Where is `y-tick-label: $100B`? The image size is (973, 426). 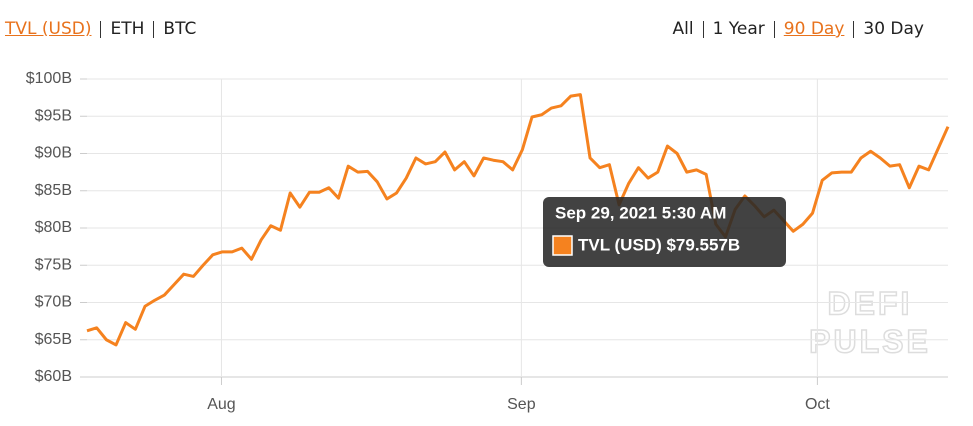
y-tick-label: $100B is located at coordinates (49, 78).